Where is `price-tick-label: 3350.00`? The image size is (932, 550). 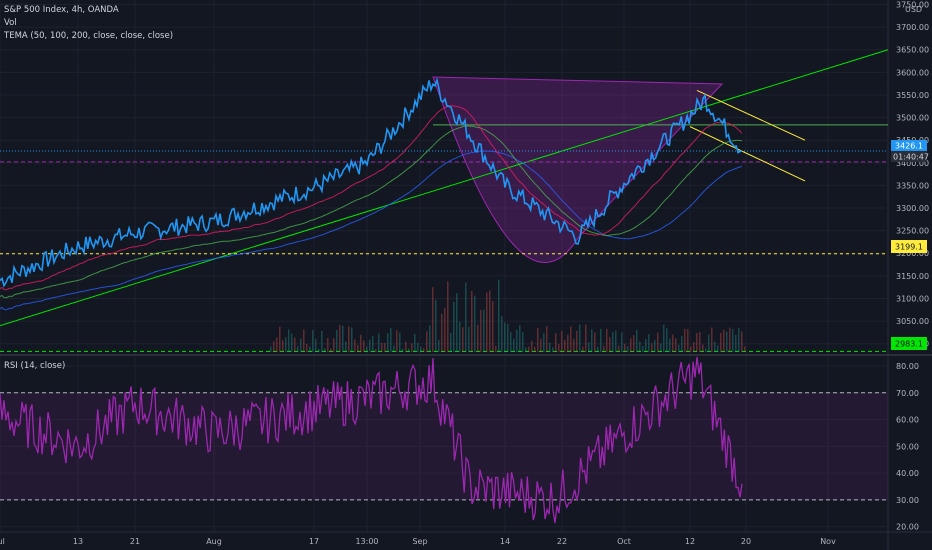 price-tick-label: 3350.00 is located at coordinates (912, 185).